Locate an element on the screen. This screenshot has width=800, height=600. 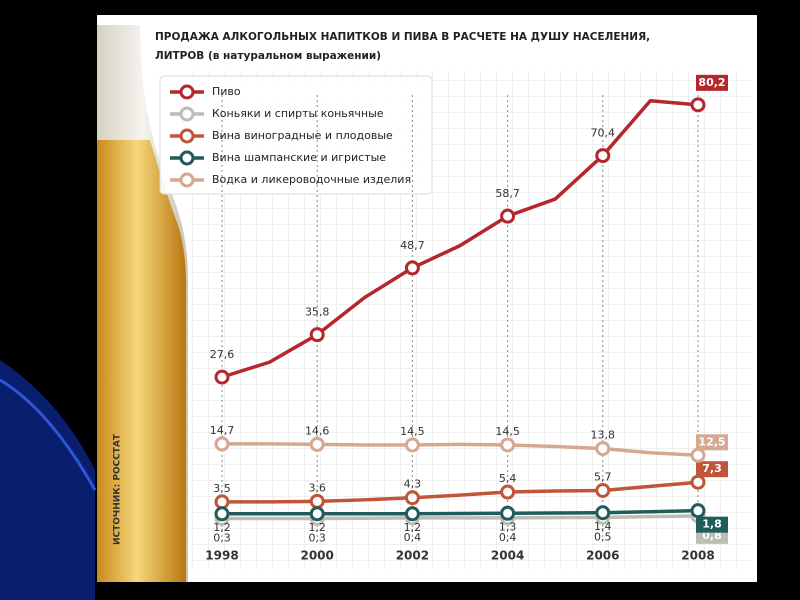
value-label: 27,6 is located at coordinates (222, 354).